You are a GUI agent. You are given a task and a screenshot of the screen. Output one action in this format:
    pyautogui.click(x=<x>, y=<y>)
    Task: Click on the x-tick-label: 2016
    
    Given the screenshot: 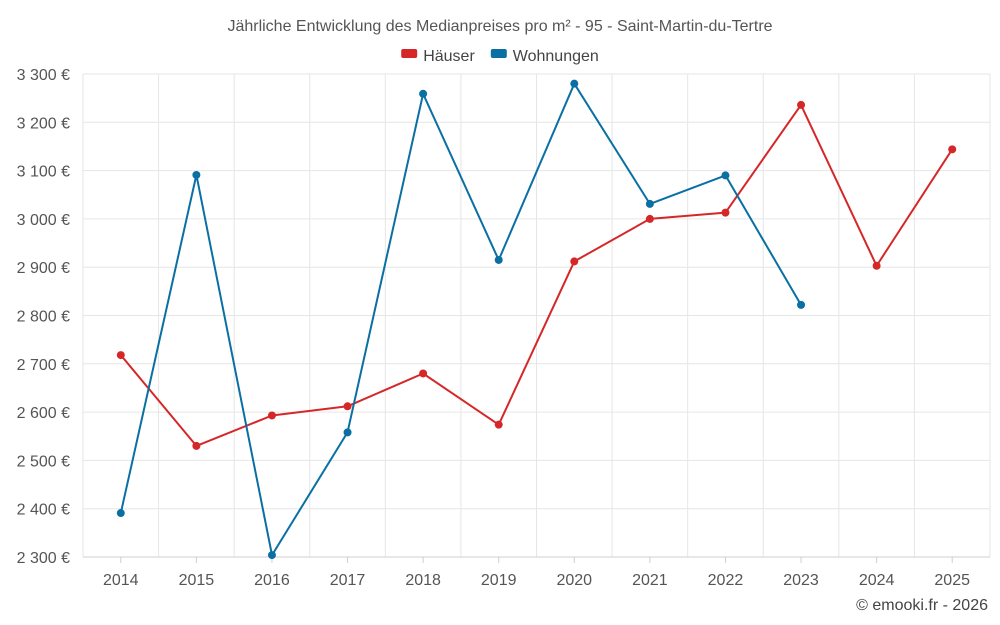 What is the action you would take?
    pyautogui.click(x=272, y=580)
    